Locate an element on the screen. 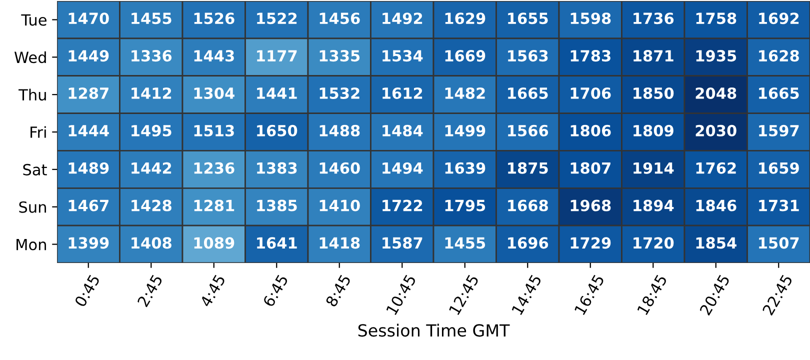 Image resolution: width=810 pixels, height=360 pixels. data-label: 1629 is located at coordinates (465, 18).